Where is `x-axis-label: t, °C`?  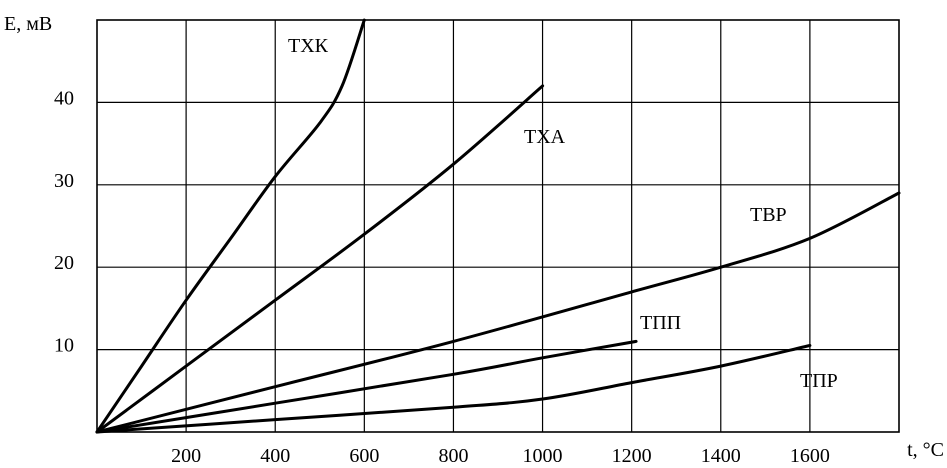
x-axis-label: t, °C is located at coordinates (925, 450).